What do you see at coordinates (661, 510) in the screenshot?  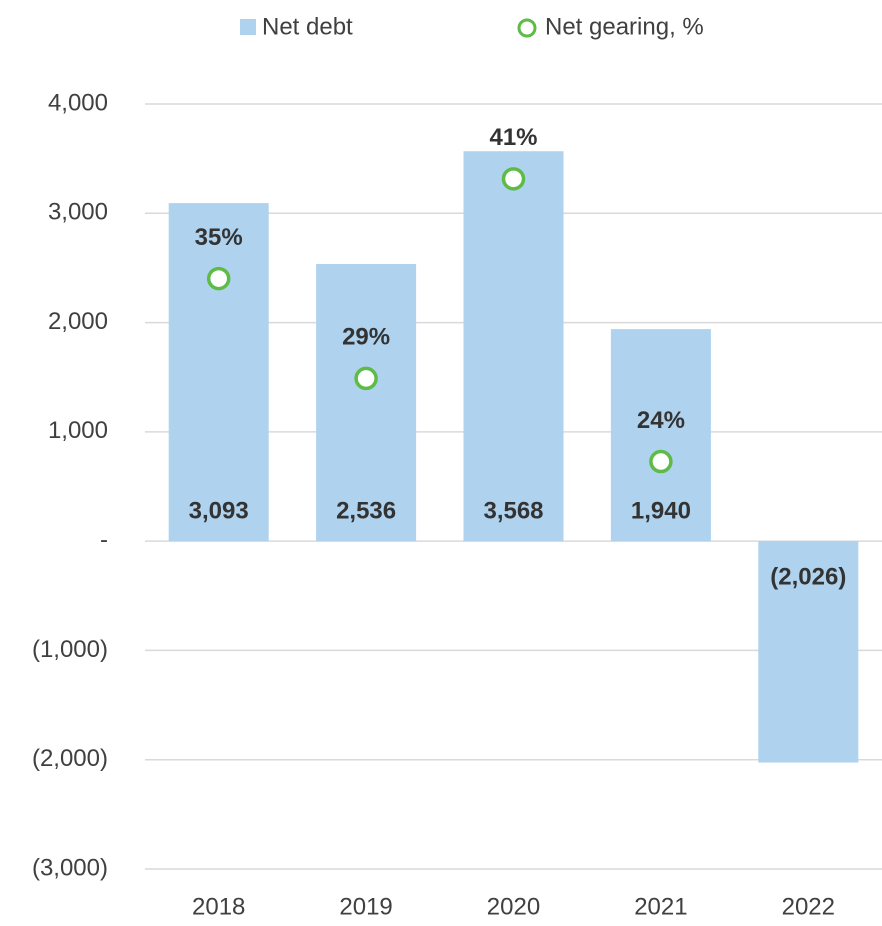 I see `data-label: 1,940` at bounding box center [661, 510].